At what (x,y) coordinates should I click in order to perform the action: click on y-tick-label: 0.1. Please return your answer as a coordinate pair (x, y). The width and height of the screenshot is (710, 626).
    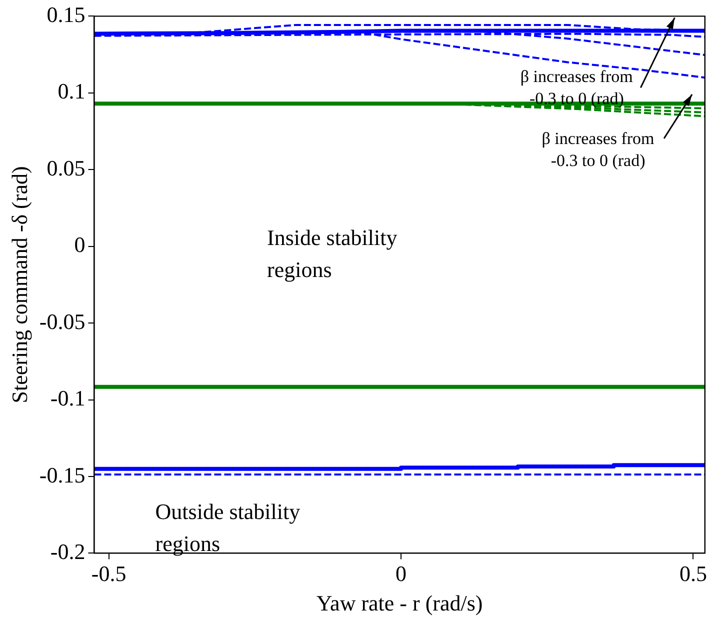
    Looking at the image, I should click on (72, 91).